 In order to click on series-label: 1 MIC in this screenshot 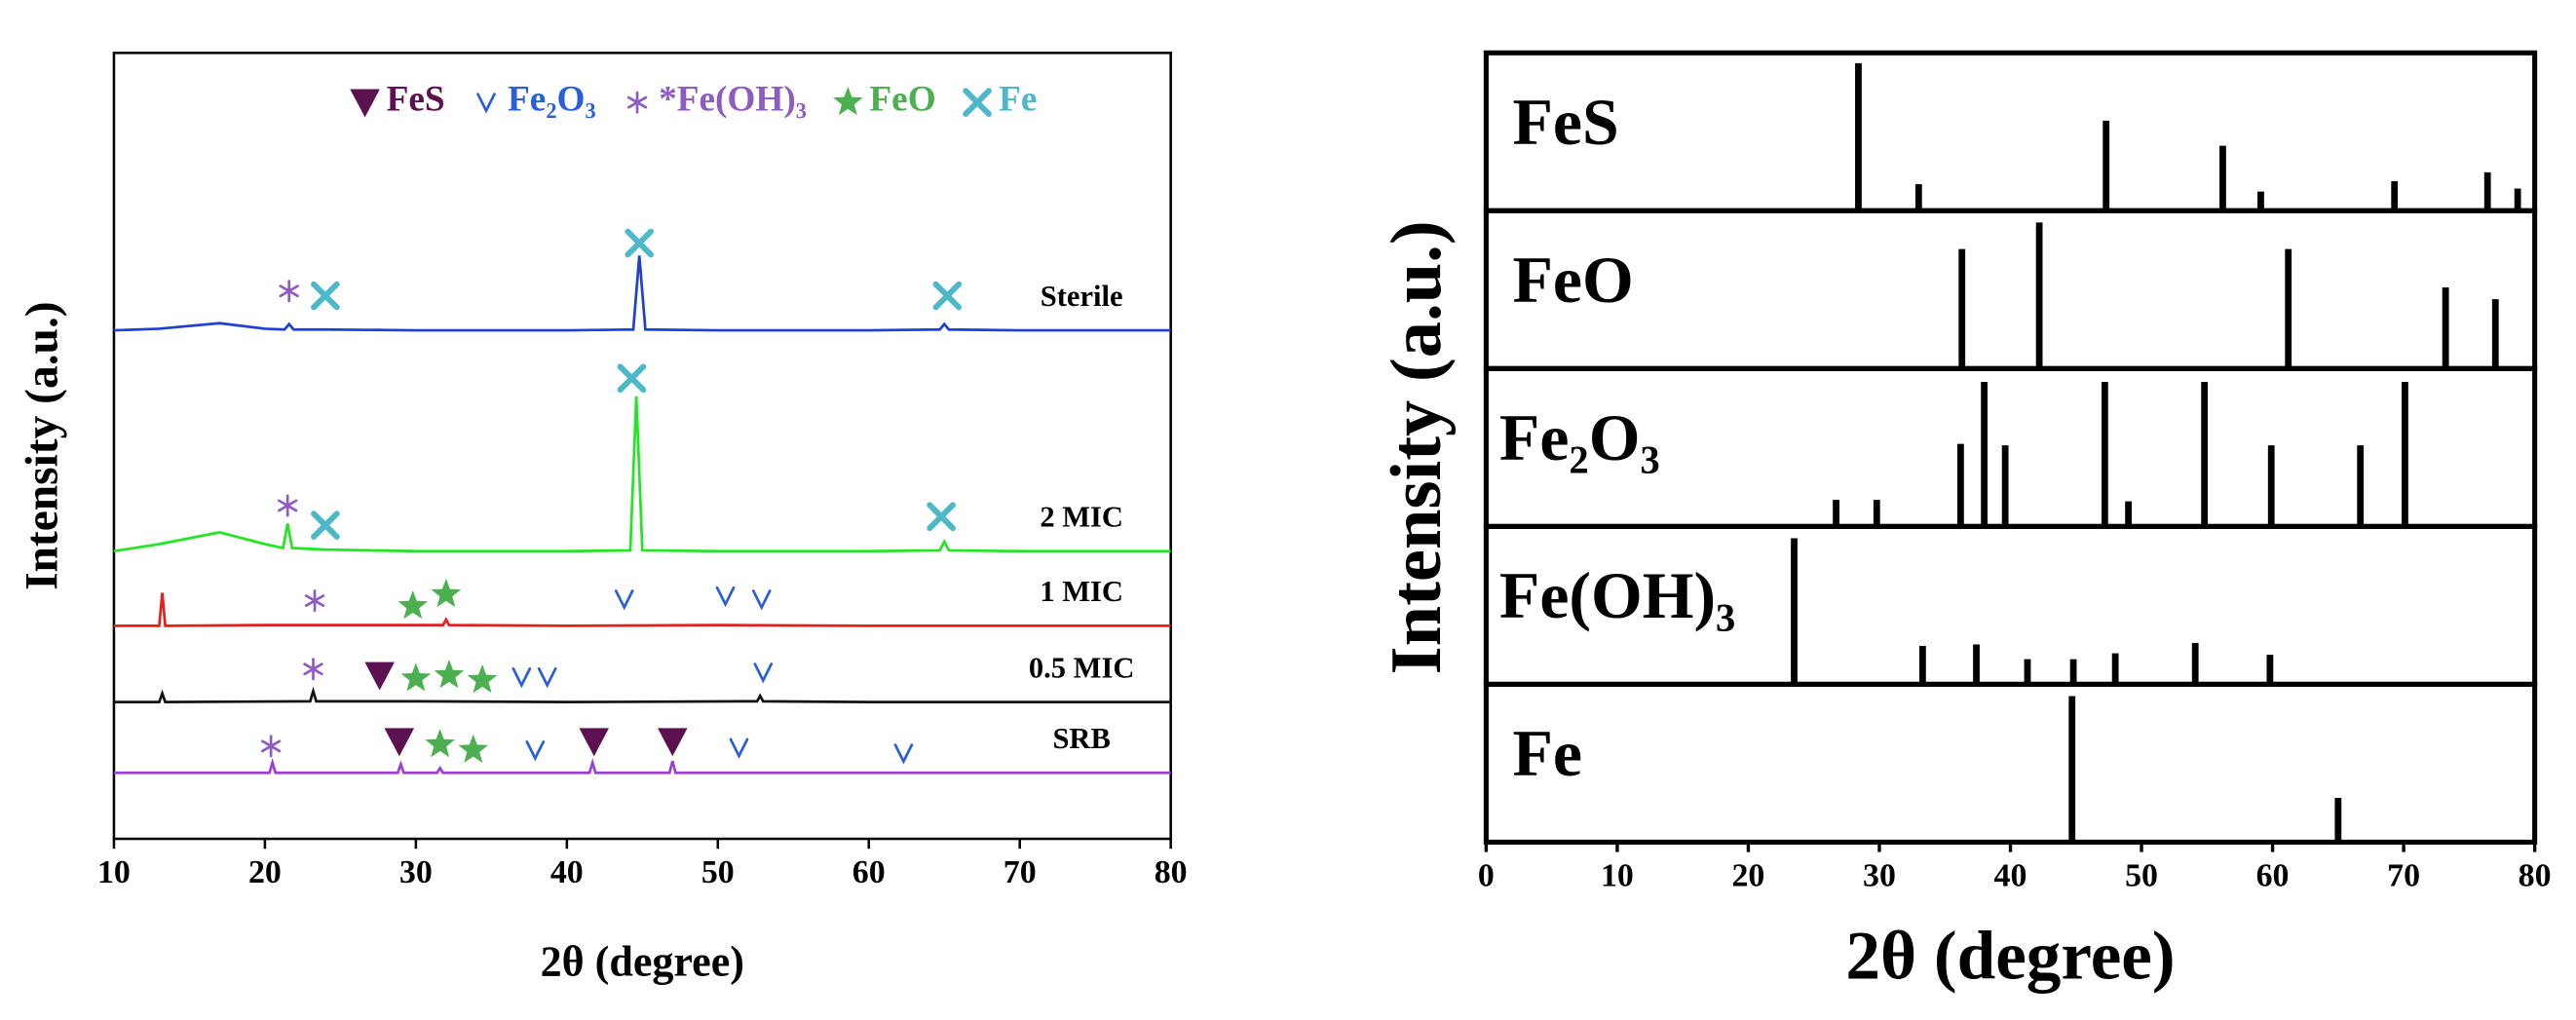, I will do `click(1081, 591)`.